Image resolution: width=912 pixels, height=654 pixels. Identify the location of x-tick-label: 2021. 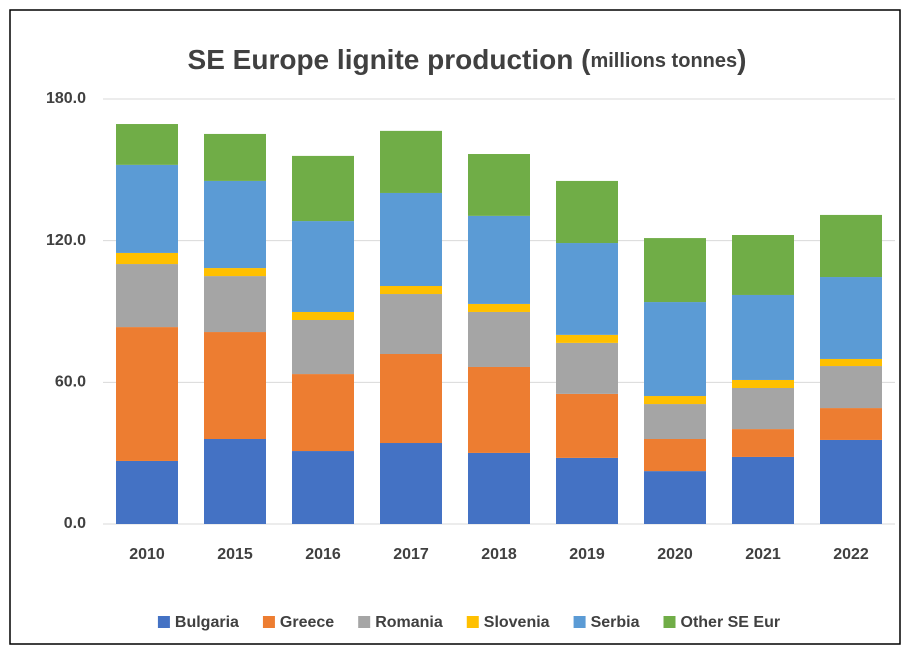
(763, 554).